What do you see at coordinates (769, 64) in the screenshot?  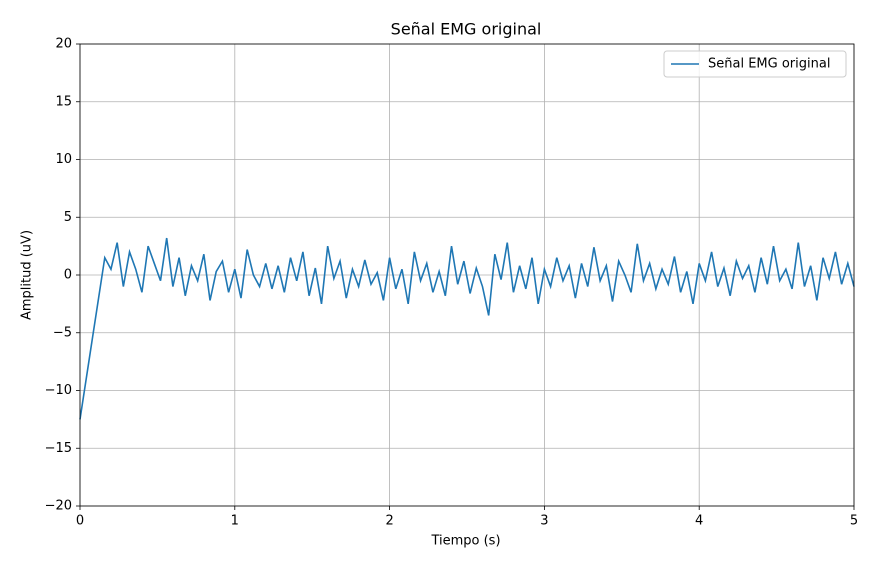 I see `legend-label: Señal EMG original` at bounding box center [769, 64].